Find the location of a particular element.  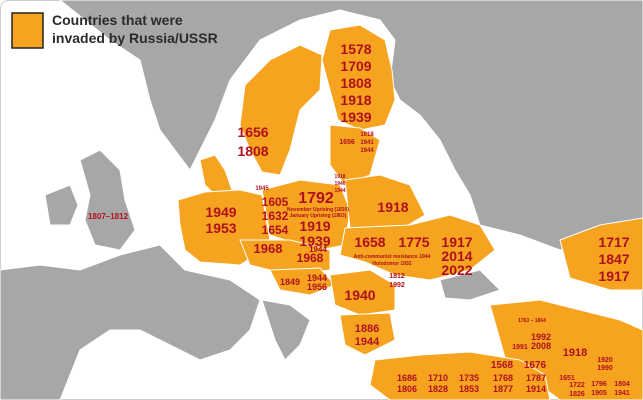

ukraine is located at coordinates (417, 247).